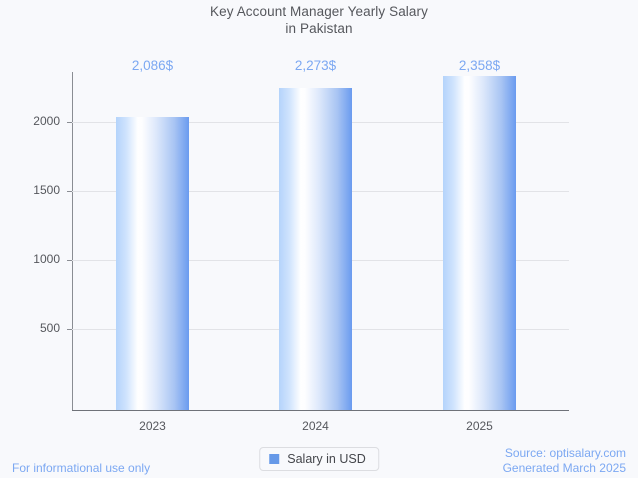 This screenshot has height=478, width=638. Describe the element at coordinates (319, 28) in the screenshot. I see `chart-title-line-2: in Pakistan` at that location.